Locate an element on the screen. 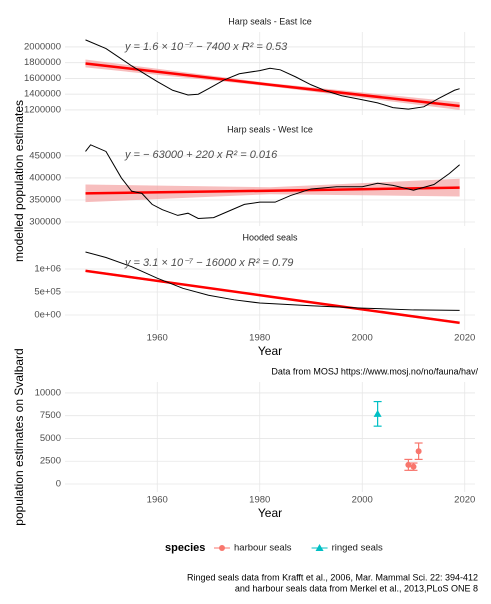 The height and width of the screenshot is (604, 491). legend-label: harbour seals is located at coordinates (263, 548).